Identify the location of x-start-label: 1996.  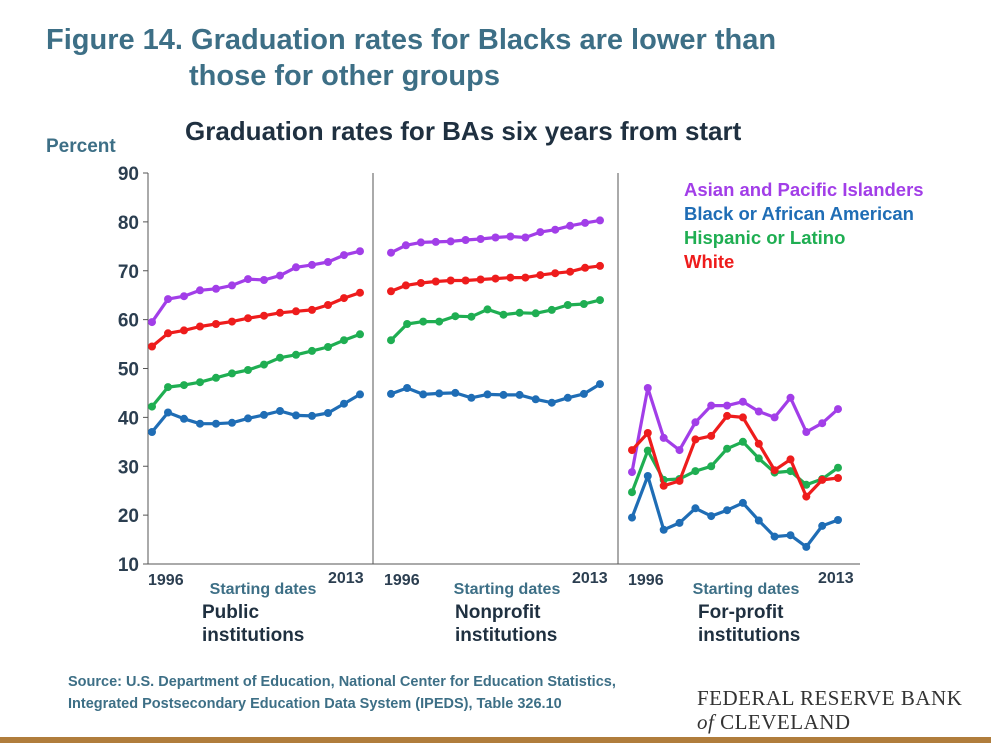
(166, 580).